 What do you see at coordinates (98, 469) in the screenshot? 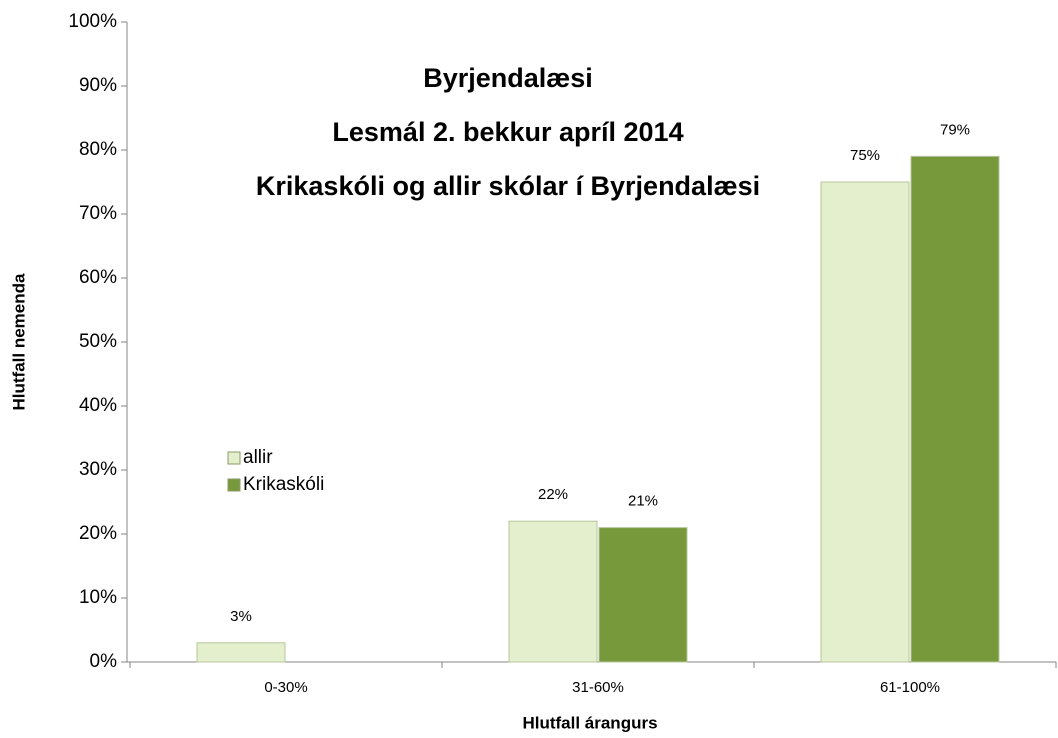
I see `y-tick-label: 30%` at bounding box center [98, 469].